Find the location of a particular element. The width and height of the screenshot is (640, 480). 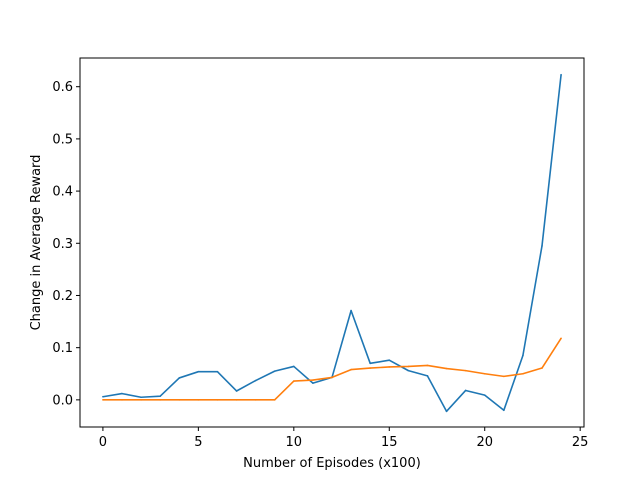

y-axis-label: Change in Average Reward is located at coordinates (36, 243).